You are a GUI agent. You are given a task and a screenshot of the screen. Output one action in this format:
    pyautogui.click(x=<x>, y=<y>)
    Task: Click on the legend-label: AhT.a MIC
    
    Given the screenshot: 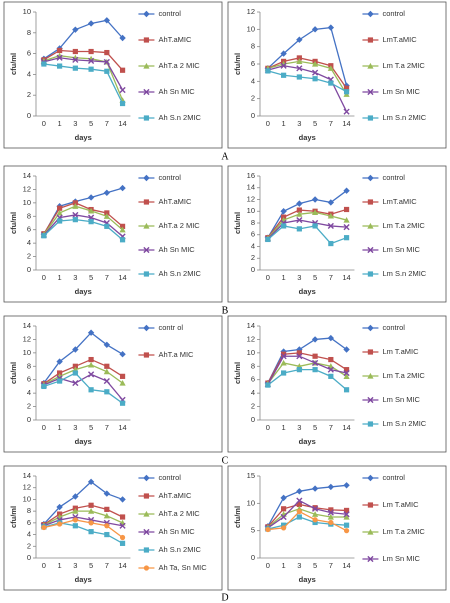 What is the action you would take?
    pyautogui.click(x=176, y=354)
    